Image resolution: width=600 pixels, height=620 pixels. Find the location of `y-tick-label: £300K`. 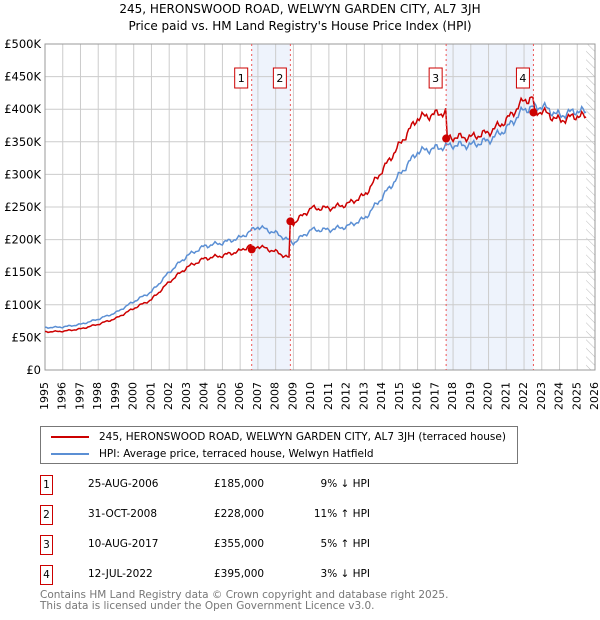

y-tick-label: £300K is located at coordinates (22, 174).